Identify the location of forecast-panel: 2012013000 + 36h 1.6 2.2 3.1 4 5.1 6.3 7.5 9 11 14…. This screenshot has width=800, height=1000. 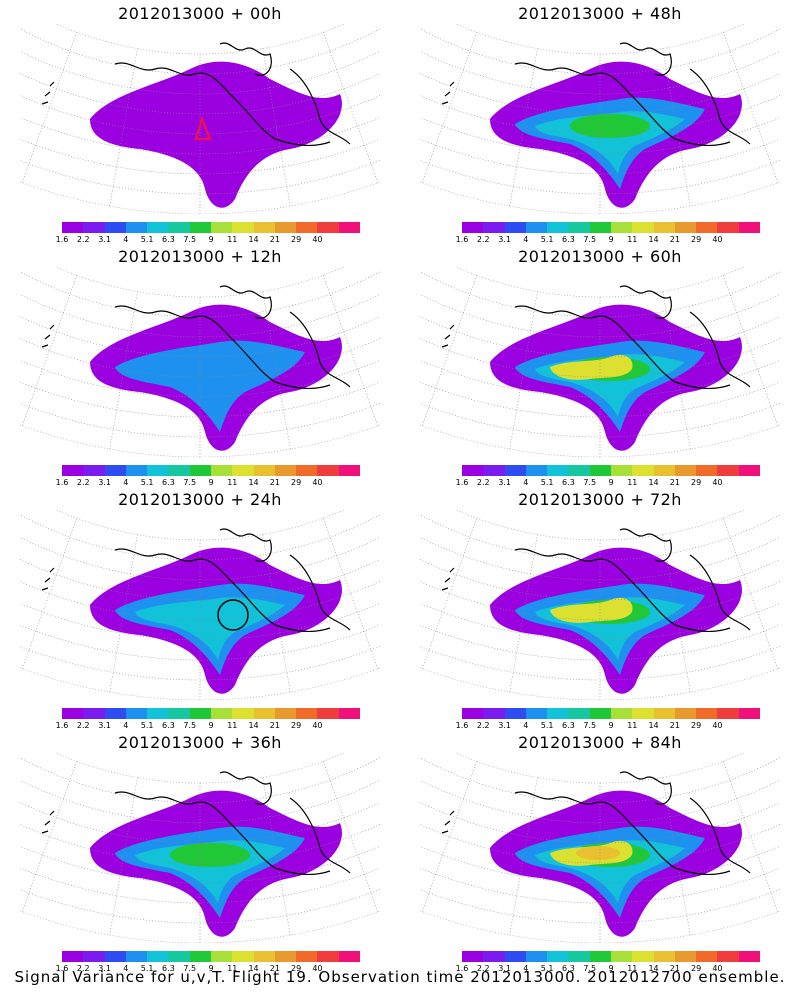
(200, 851).